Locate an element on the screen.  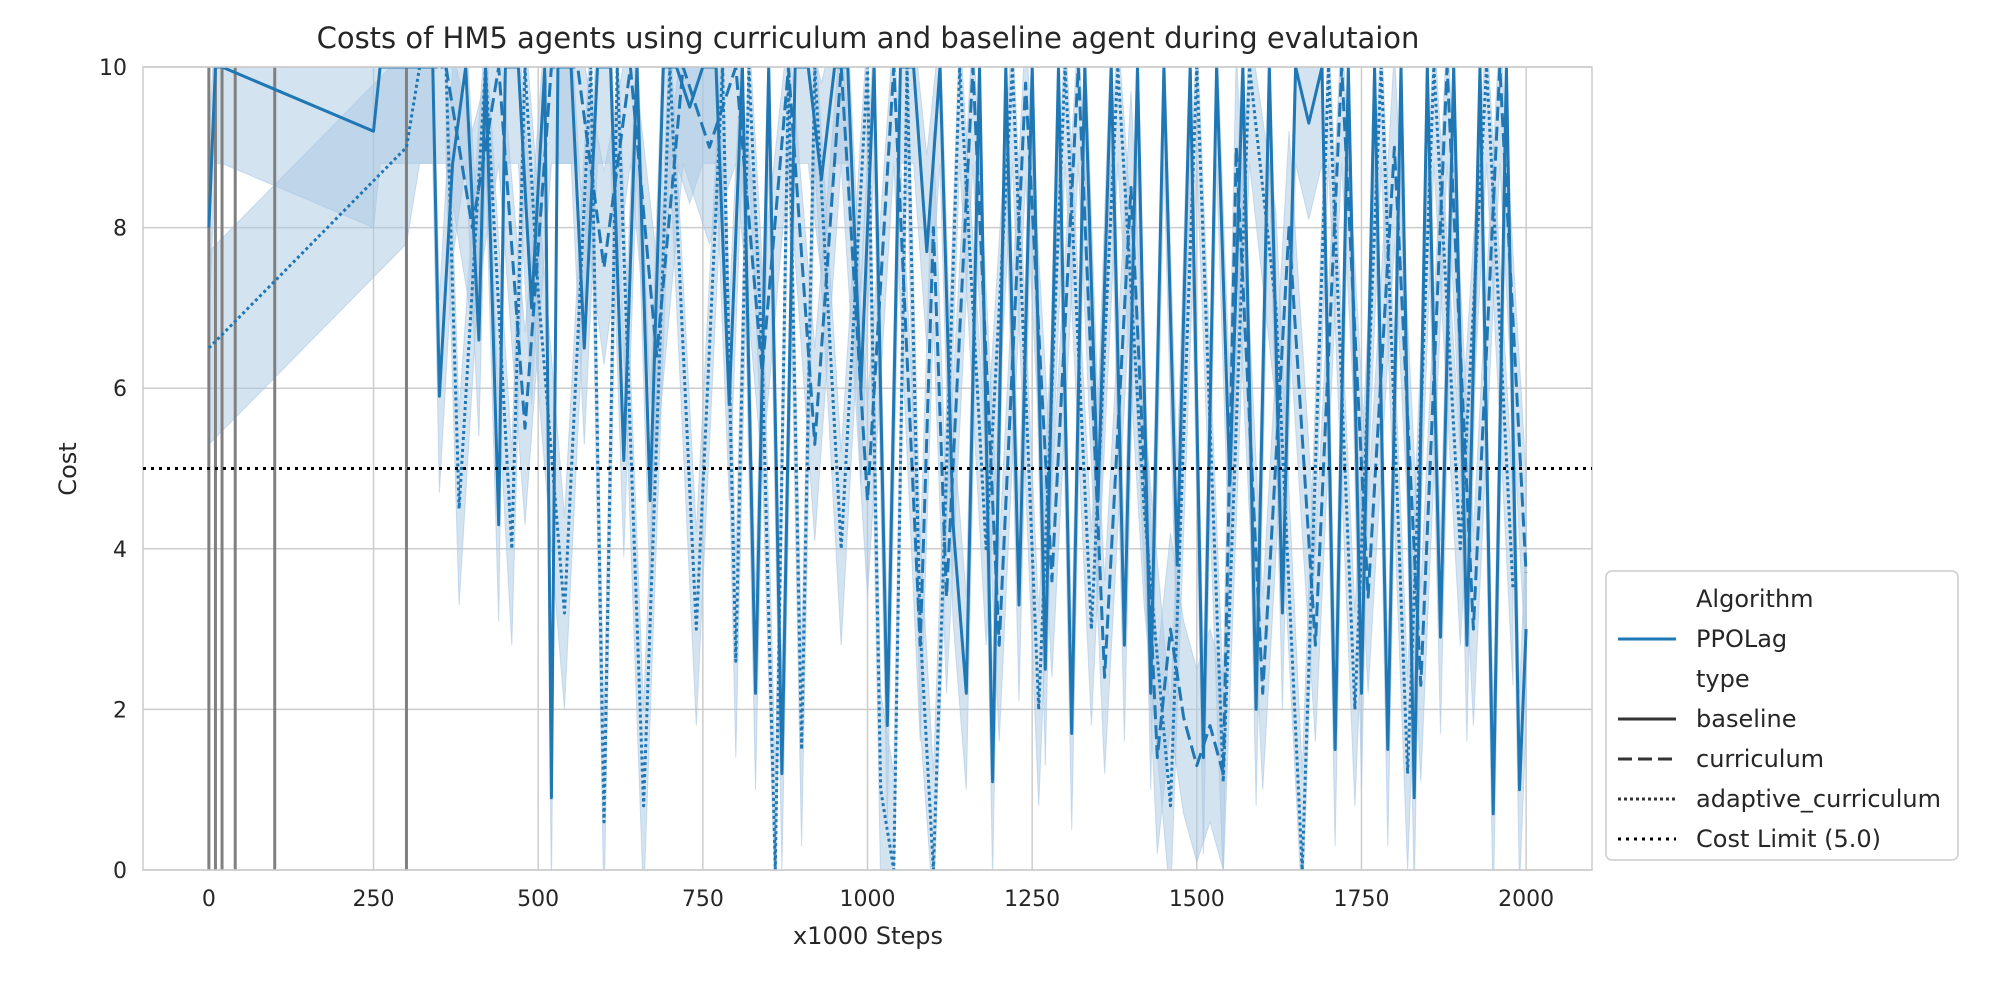
x-tick-label: 1500 is located at coordinates (1197, 899).